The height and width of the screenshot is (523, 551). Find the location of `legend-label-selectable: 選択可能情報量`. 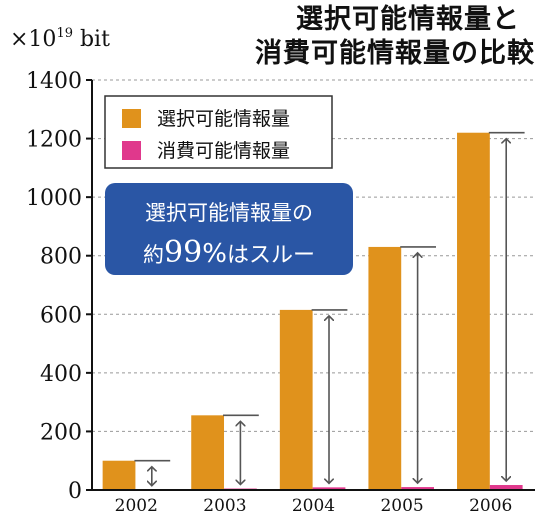

legend-label-selectable: 選択可能情報量 is located at coordinates (223, 119).